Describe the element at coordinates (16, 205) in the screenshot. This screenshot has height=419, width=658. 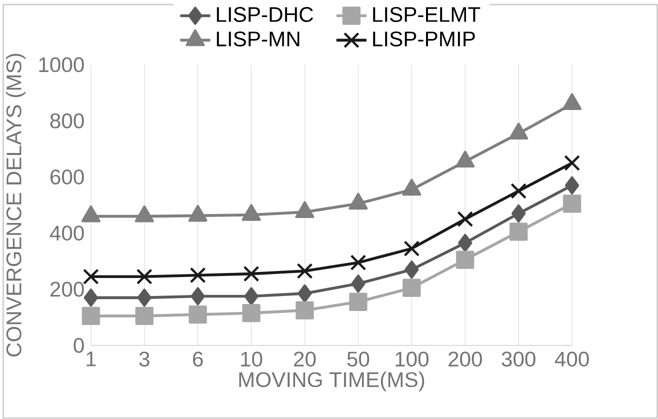
I see `y-axis-title: CONVERGENCE DELAYS (MS)` at that location.